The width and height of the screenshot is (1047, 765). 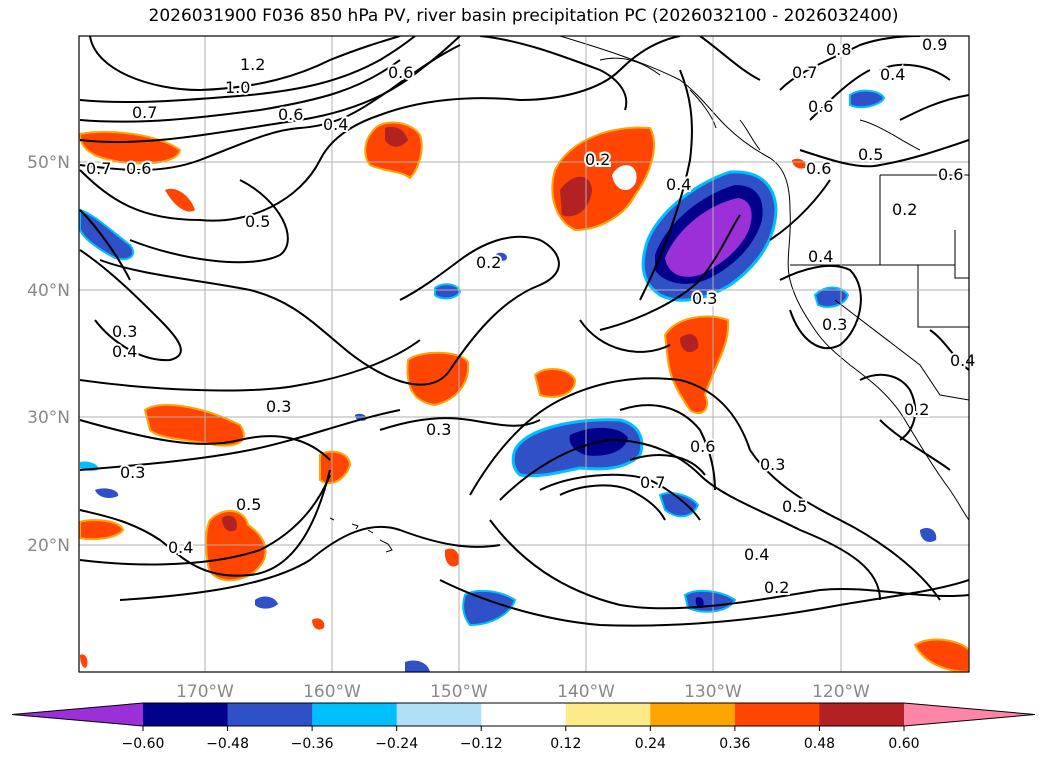 What do you see at coordinates (48, 163) in the screenshot?
I see `lat-label: 50°N` at bounding box center [48, 163].